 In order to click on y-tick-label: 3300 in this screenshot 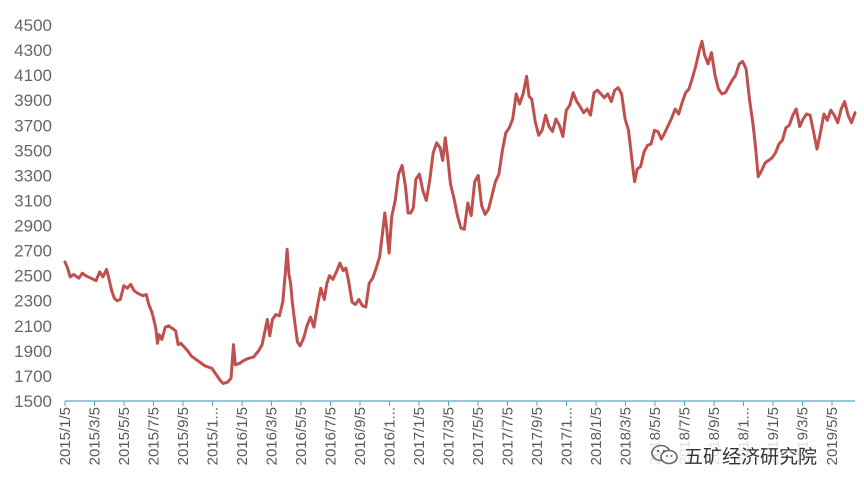, I will do `click(33, 175)`.